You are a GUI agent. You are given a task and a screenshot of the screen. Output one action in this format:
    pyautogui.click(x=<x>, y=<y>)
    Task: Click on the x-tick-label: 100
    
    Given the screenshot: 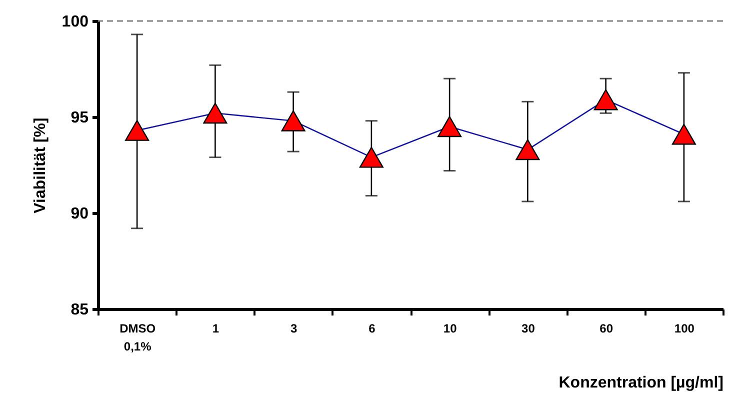 What is the action you would take?
    pyautogui.click(x=684, y=329)
    